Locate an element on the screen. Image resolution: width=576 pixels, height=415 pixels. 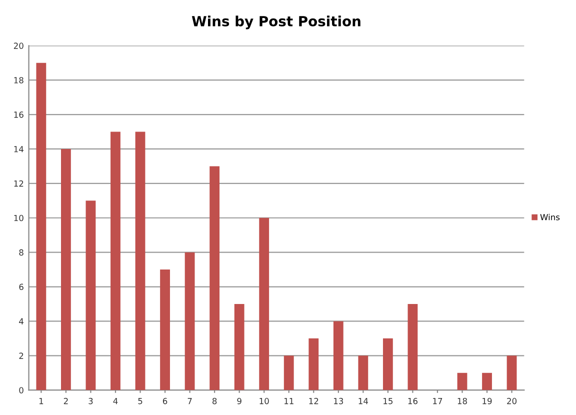
y-tick-label: 10 is located at coordinates (19, 218).